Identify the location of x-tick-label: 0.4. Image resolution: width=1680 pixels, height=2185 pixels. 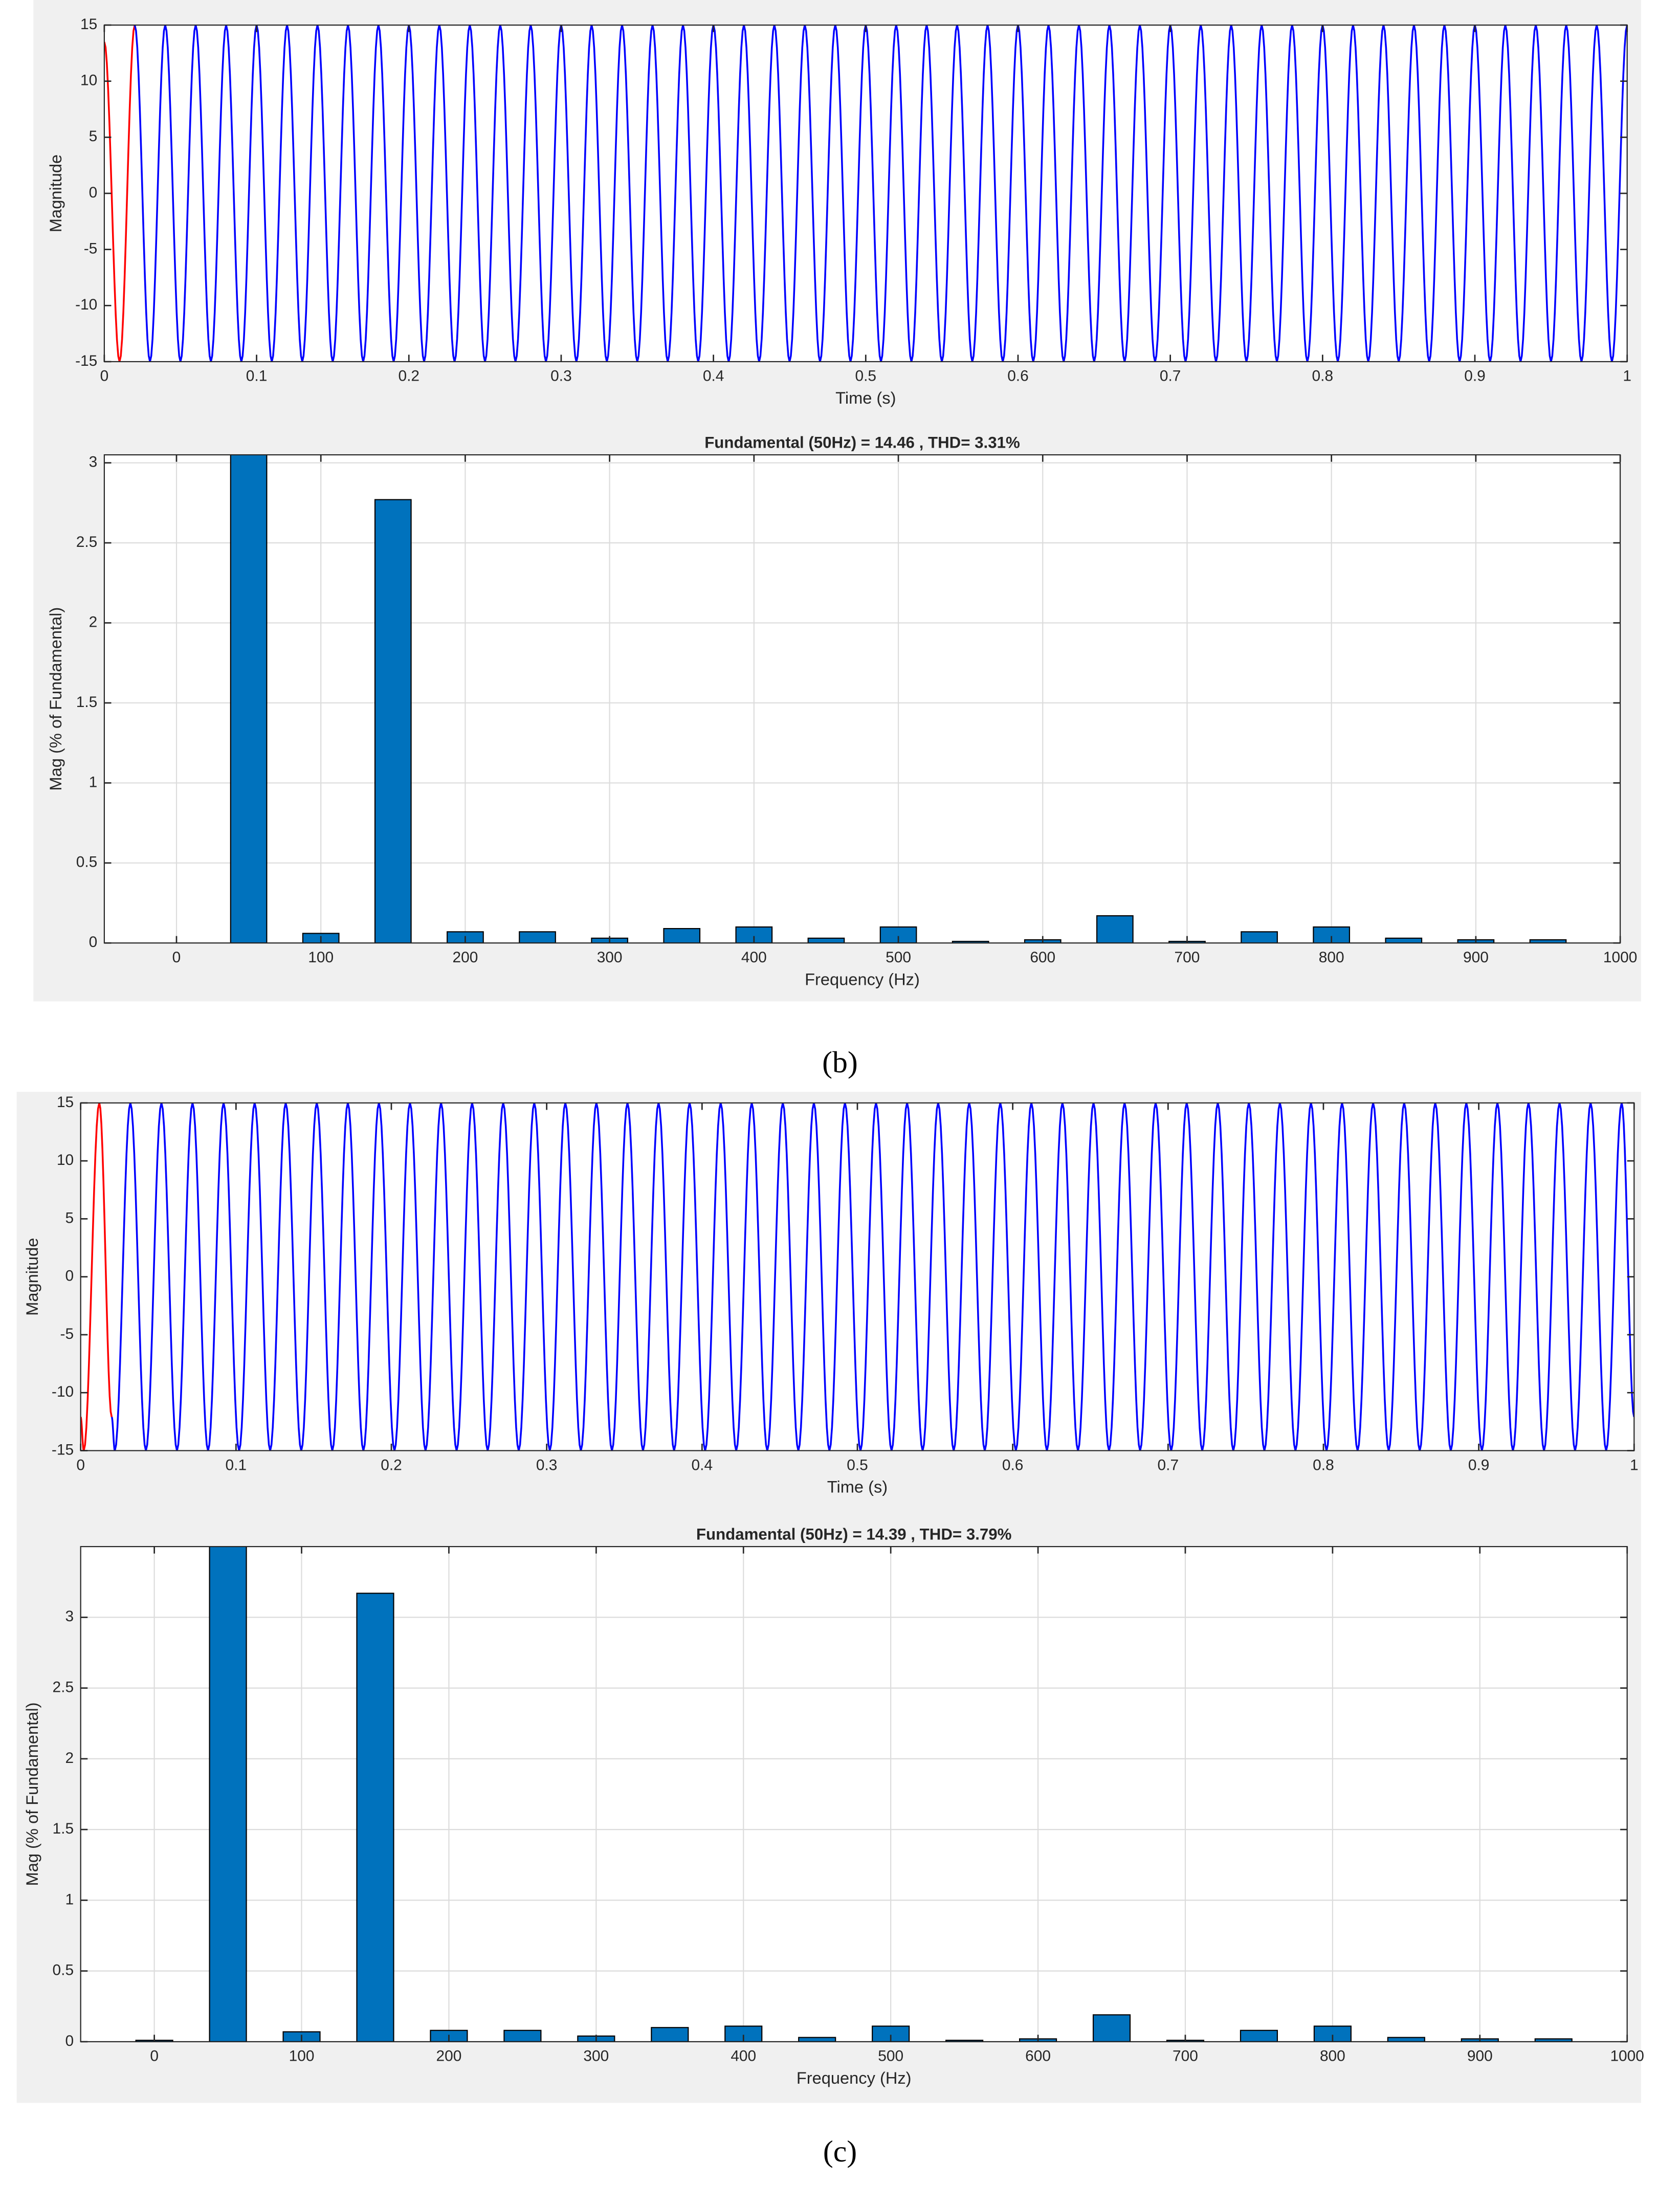
(702, 1464).